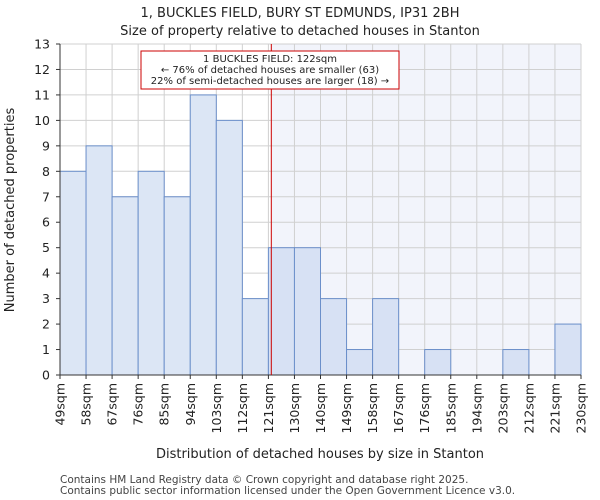 The height and width of the screenshot is (500, 600). Describe the element at coordinates (581, 408) in the screenshot. I see `x-tick-label: 230sqm` at that location.